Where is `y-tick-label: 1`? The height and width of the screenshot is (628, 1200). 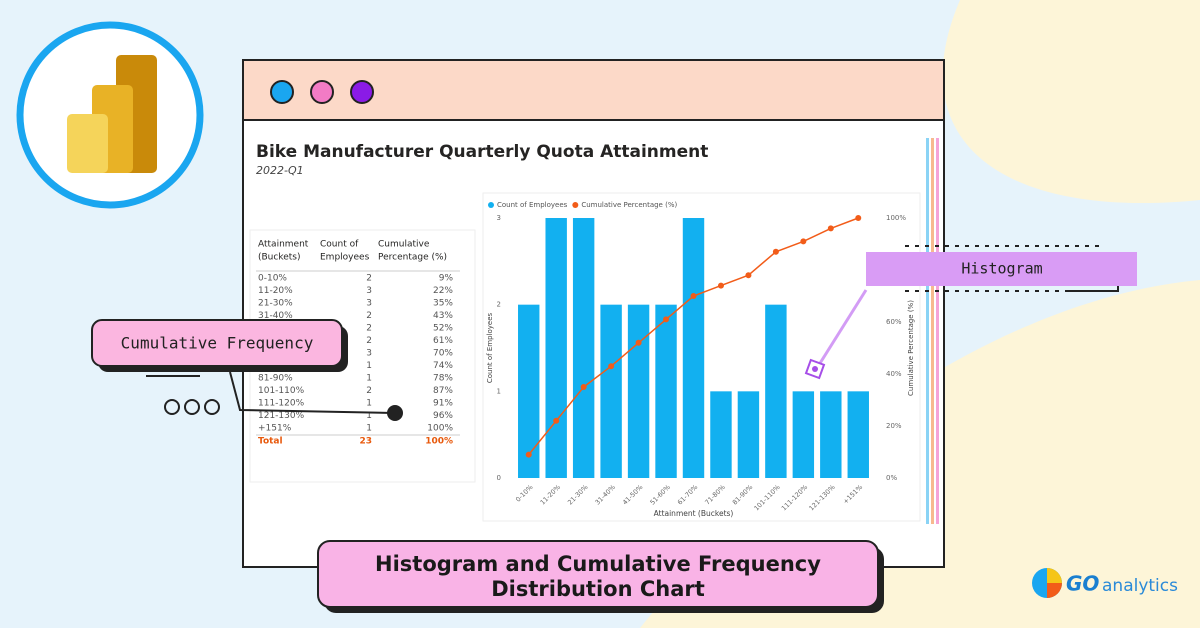 y-tick-label: 1 is located at coordinates (499, 391).